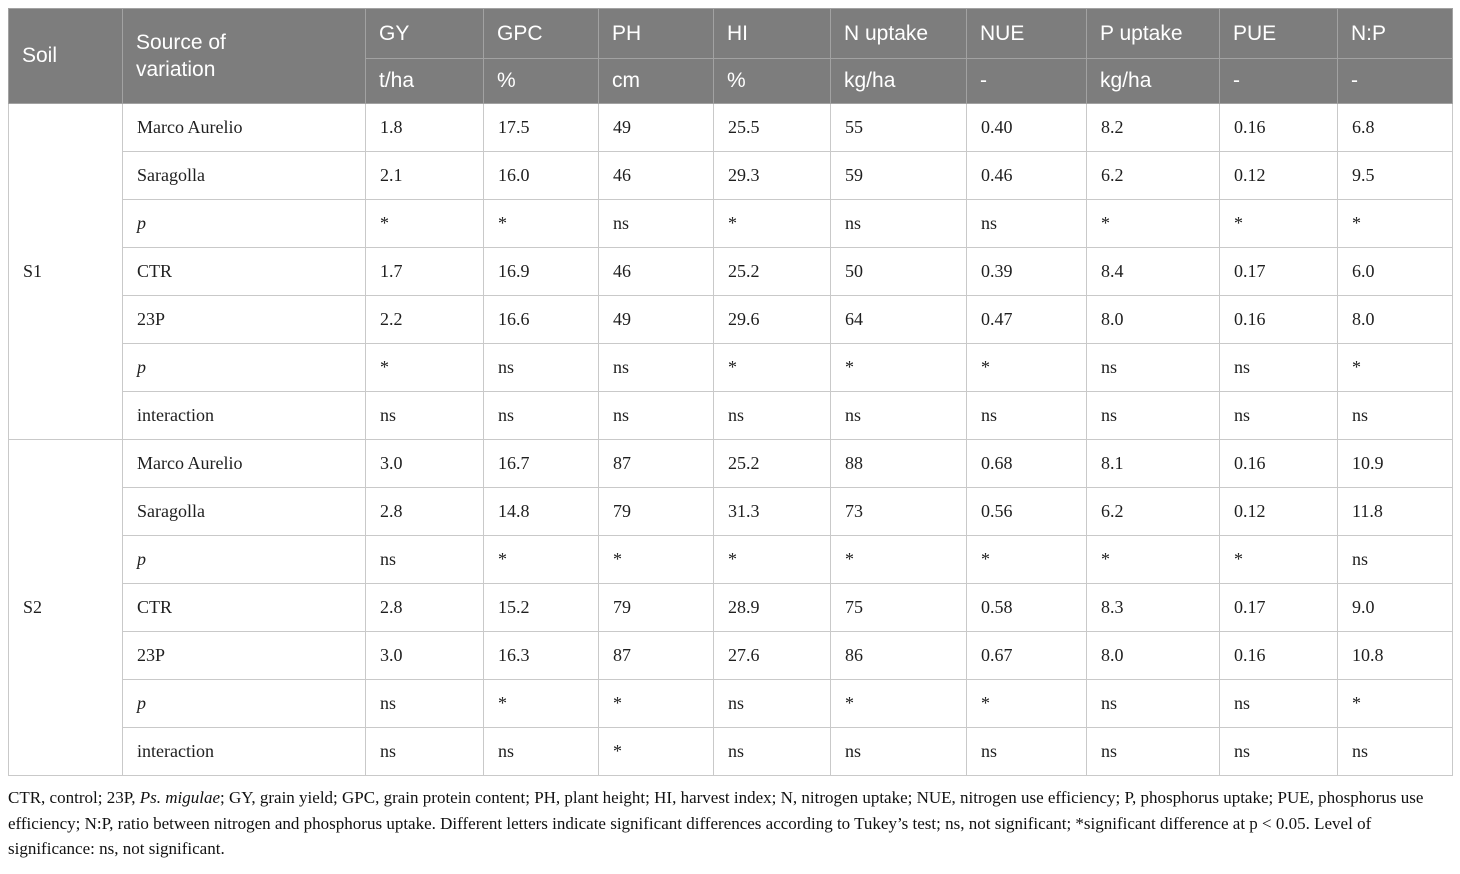 This screenshot has height=874, width=1460. I want to click on value-cell: 0.17, so click(1278, 607).